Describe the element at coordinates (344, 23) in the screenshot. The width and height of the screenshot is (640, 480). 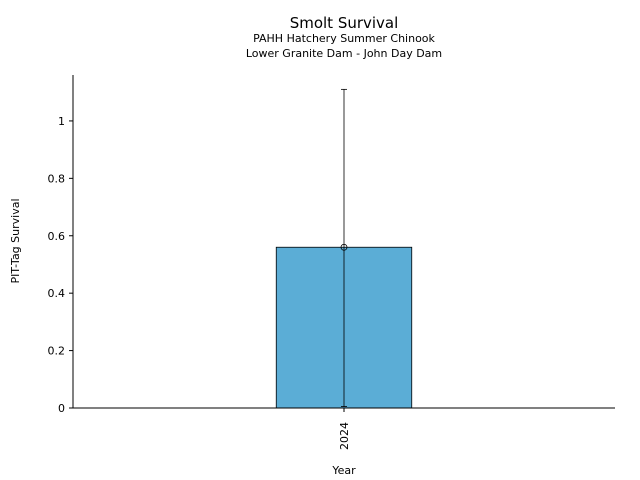
I see `chart-title: Smolt Survival` at that location.